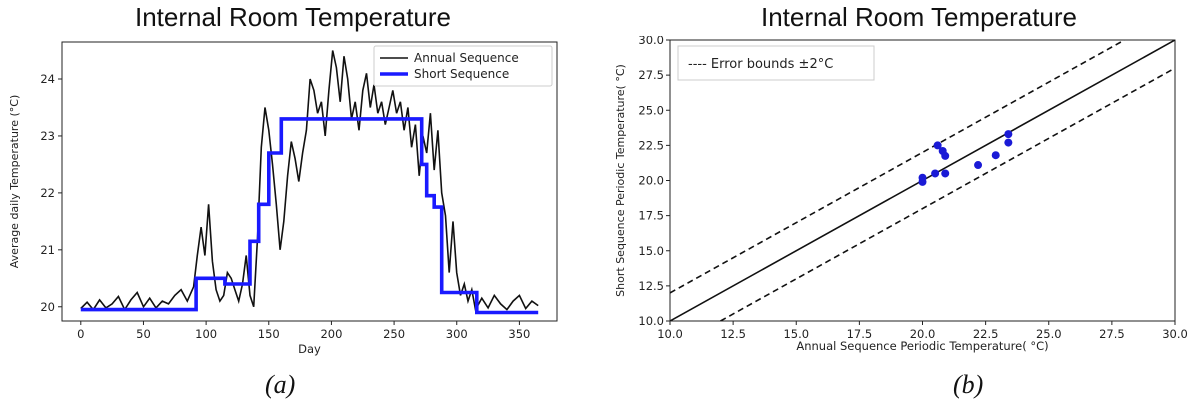 The width and height of the screenshot is (1200, 407). Describe the element at coordinates (651, 41) in the screenshot. I see `y-tick-label: 30.0` at that location.